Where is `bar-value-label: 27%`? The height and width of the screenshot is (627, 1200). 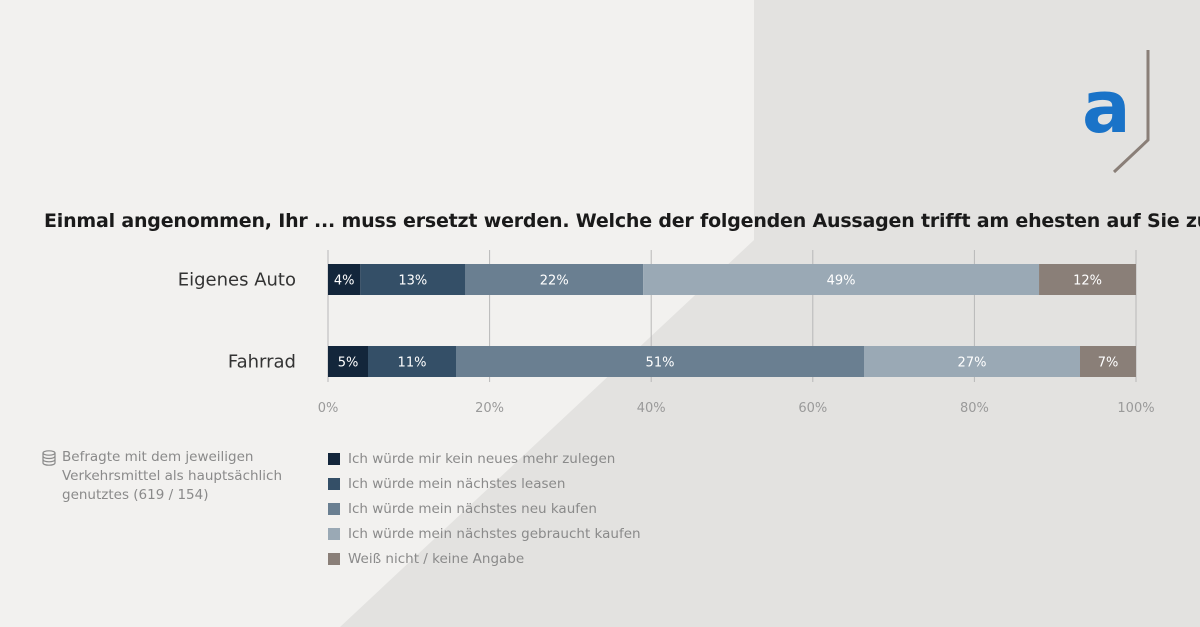
bar-value-label: 27% is located at coordinates (972, 363).